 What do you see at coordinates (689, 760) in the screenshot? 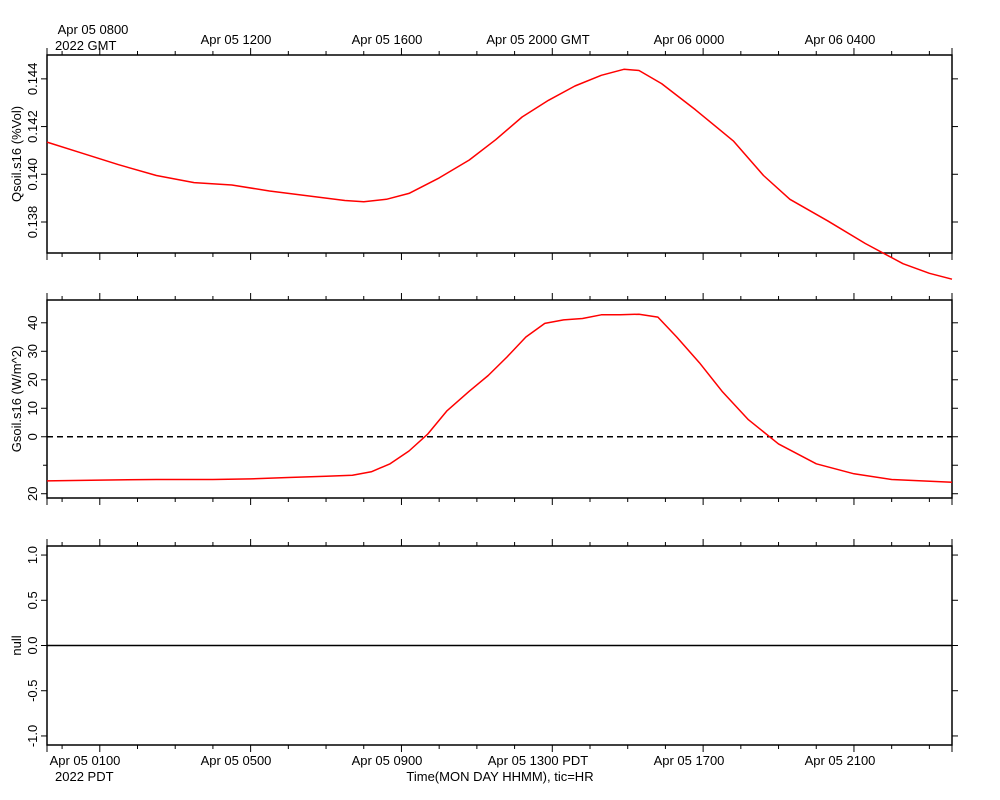
I see `bottom-axis-label-1700: Apr 05 1700` at bounding box center [689, 760].